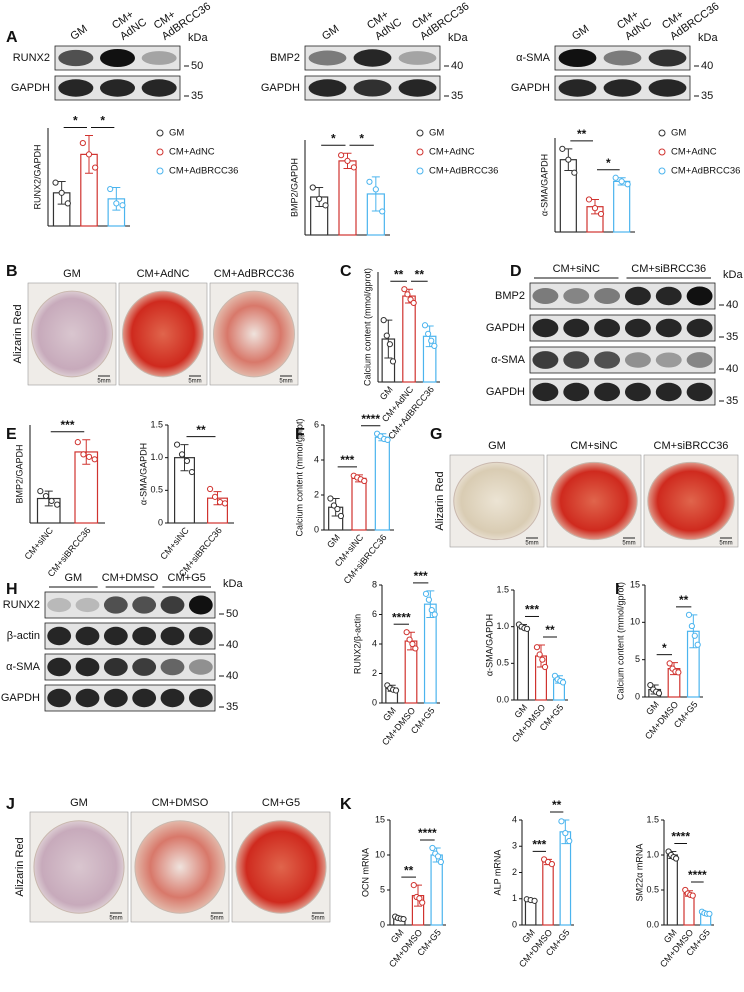 This screenshot has height=992, width=744. Describe the element at coordinates (156, 457) in the screenshot. I see `y-tick-label: 1.0` at that location.